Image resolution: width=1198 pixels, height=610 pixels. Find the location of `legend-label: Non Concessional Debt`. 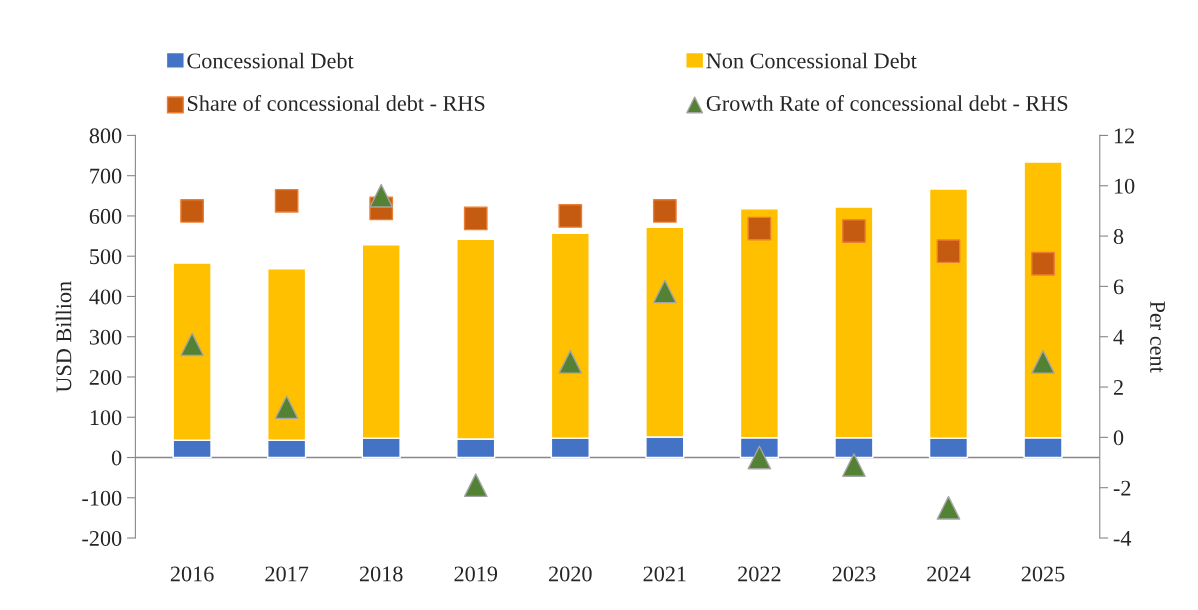

legend-label: Non Concessional Debt is located at coordinates (811, 60).